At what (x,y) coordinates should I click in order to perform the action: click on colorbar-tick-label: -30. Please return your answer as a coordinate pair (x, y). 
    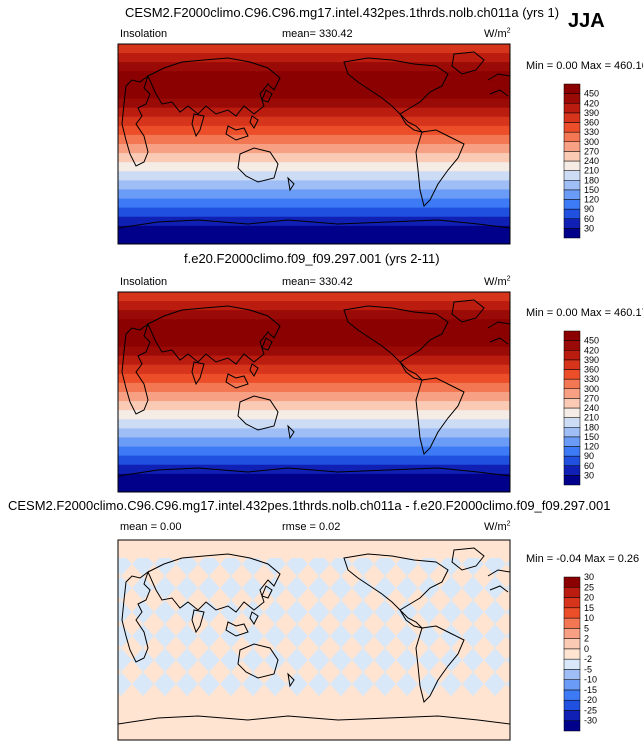
    Looking at the image, I should click on (590, 721).